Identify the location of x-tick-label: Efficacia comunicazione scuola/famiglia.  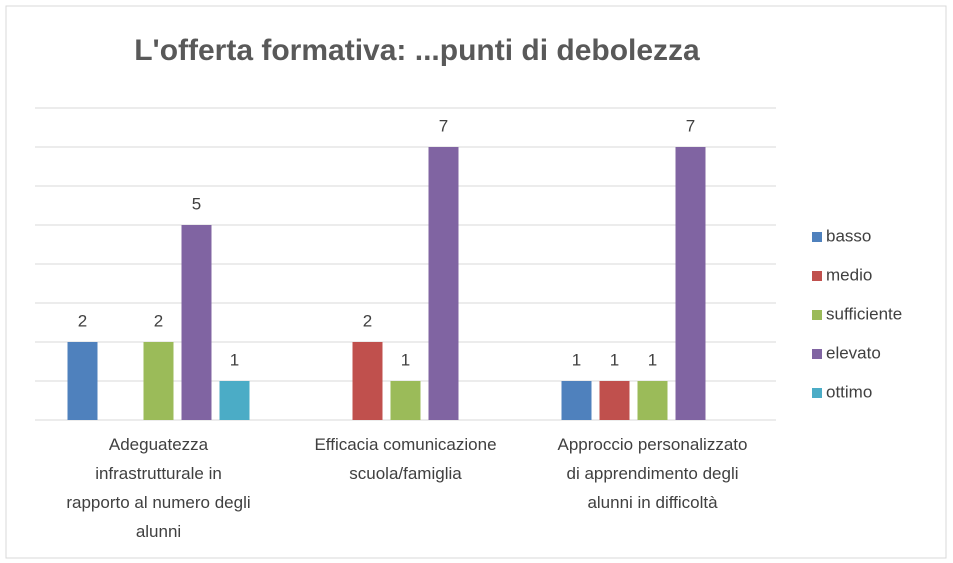
(405, 459).